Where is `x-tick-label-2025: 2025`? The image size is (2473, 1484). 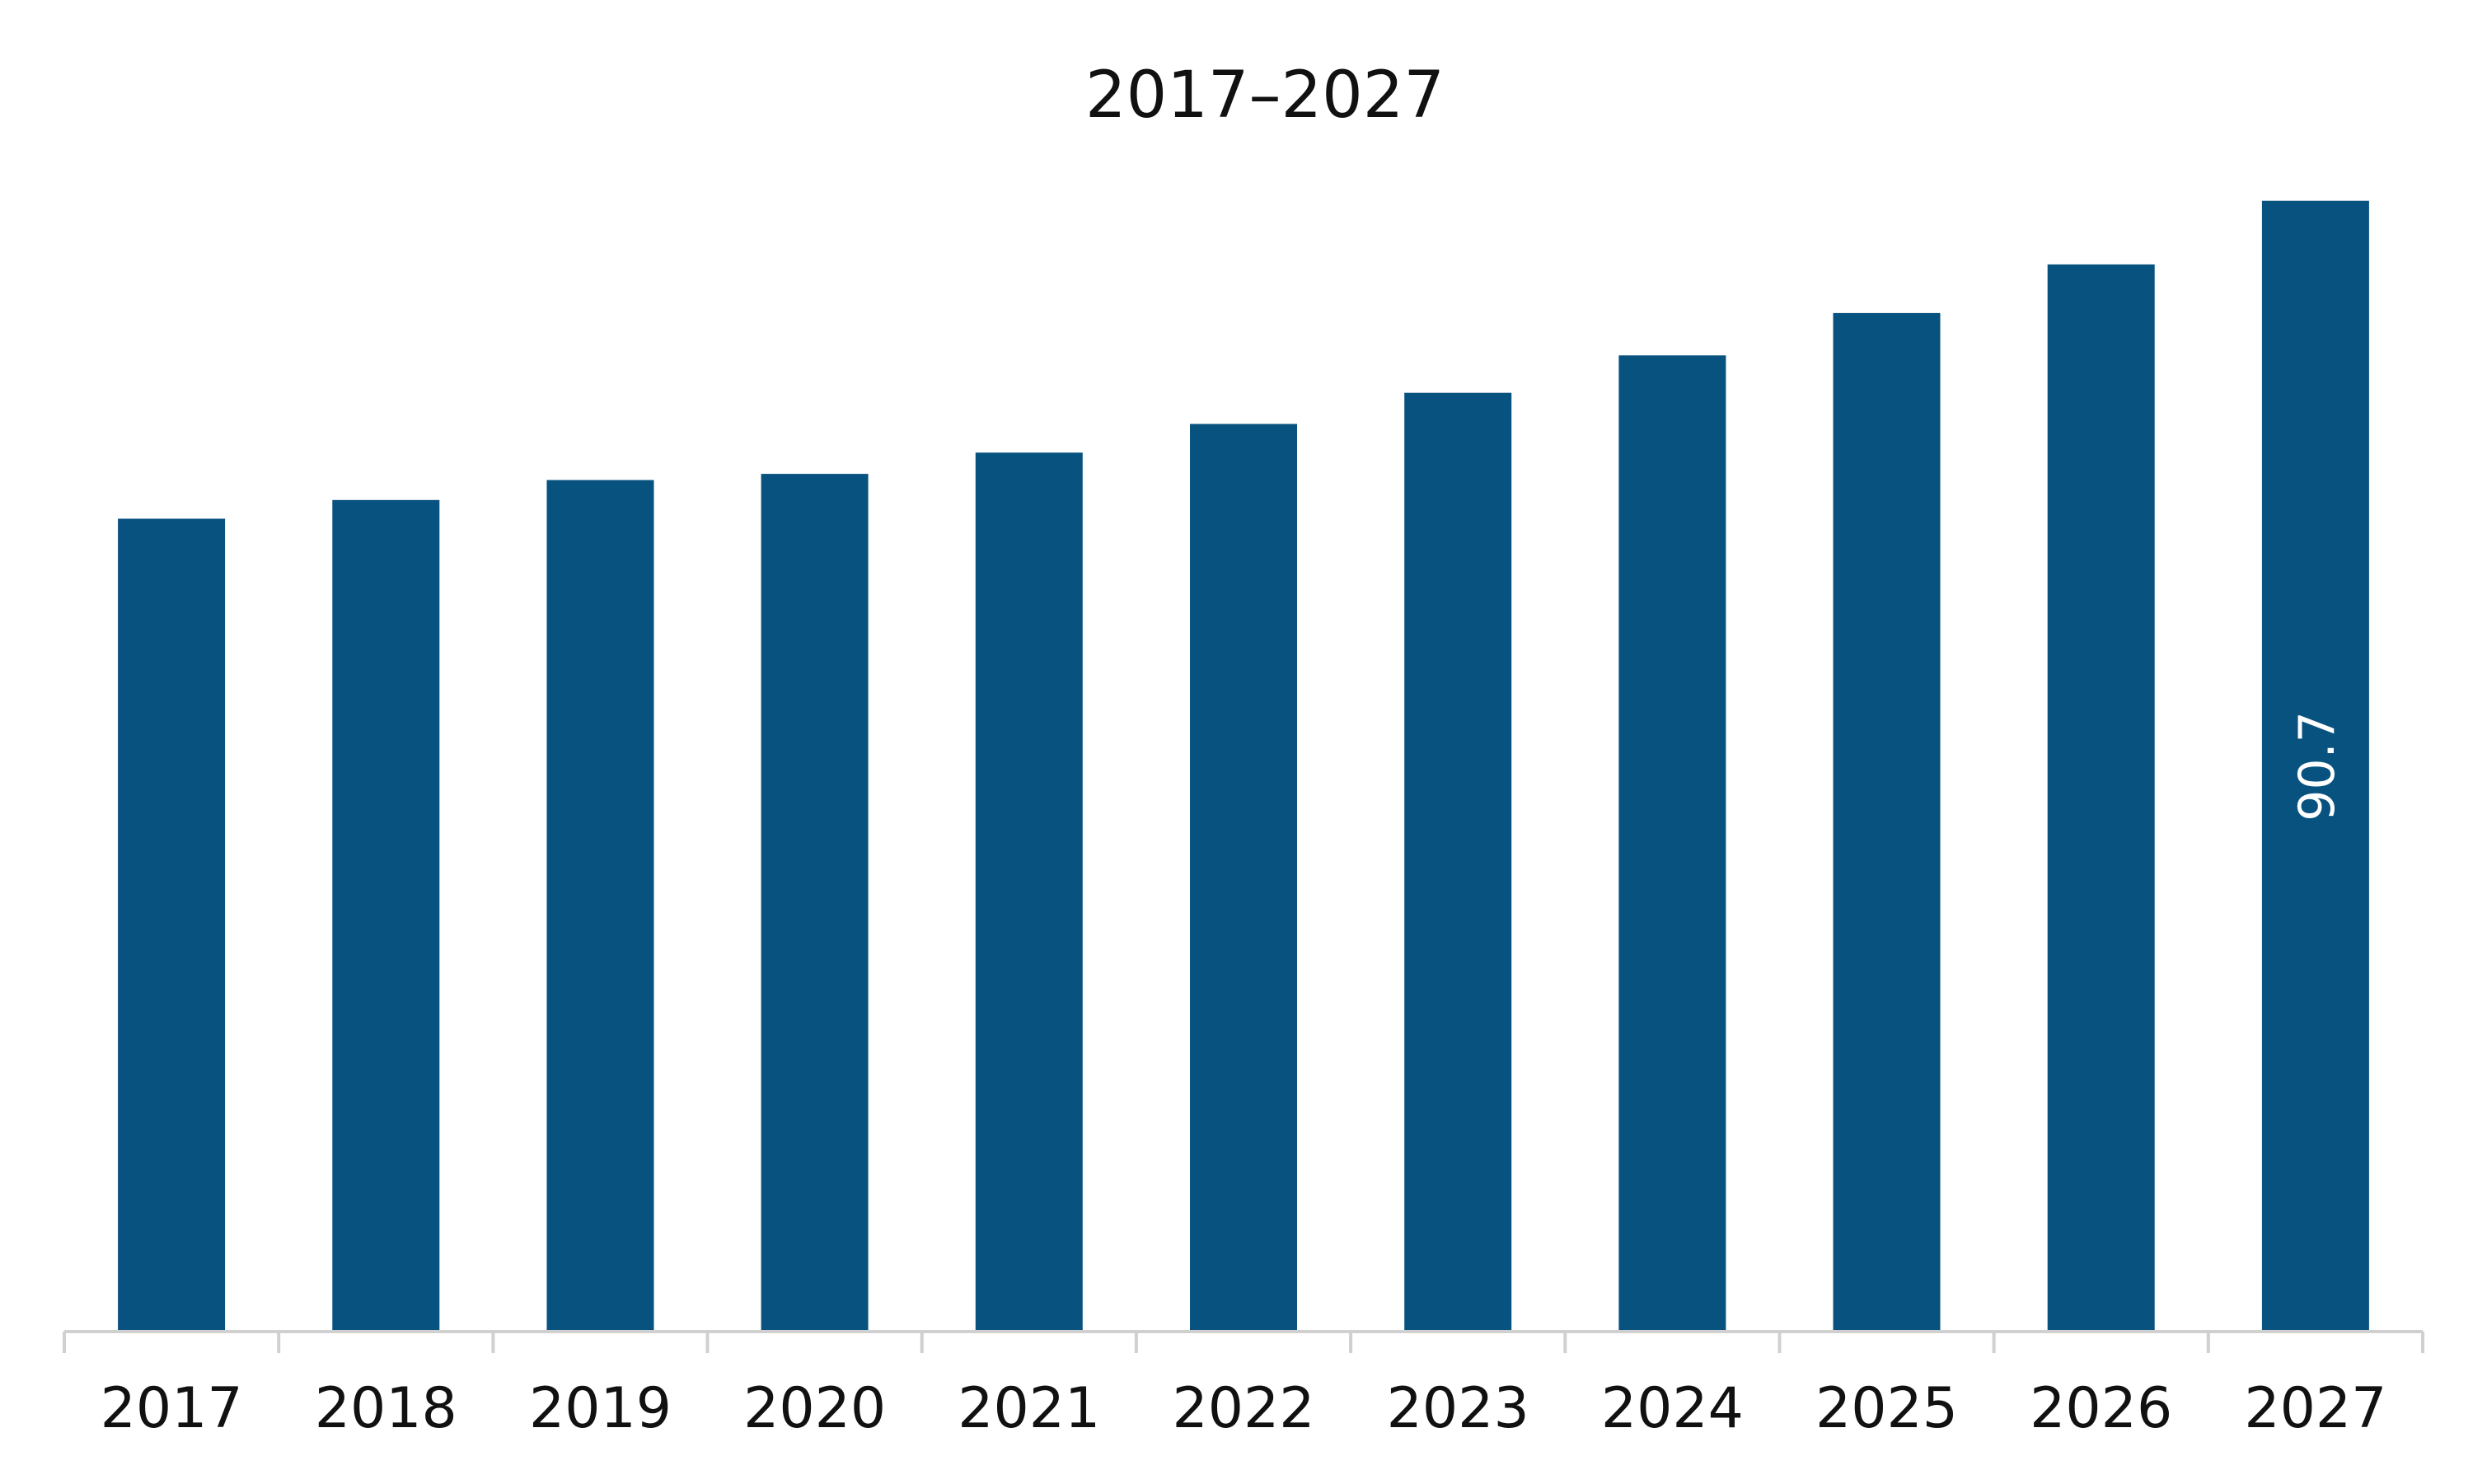
x-tick-label-2025: 2025 is located at coordinates (1887, 1409).